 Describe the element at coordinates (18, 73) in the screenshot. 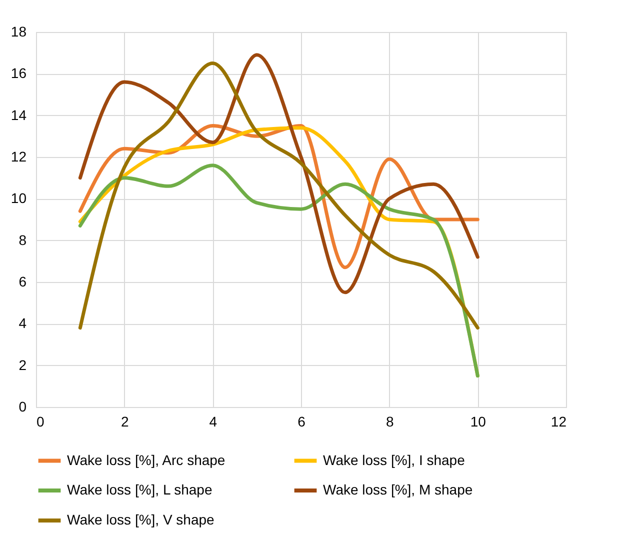

I see `y-tick-label: 16` at that location.